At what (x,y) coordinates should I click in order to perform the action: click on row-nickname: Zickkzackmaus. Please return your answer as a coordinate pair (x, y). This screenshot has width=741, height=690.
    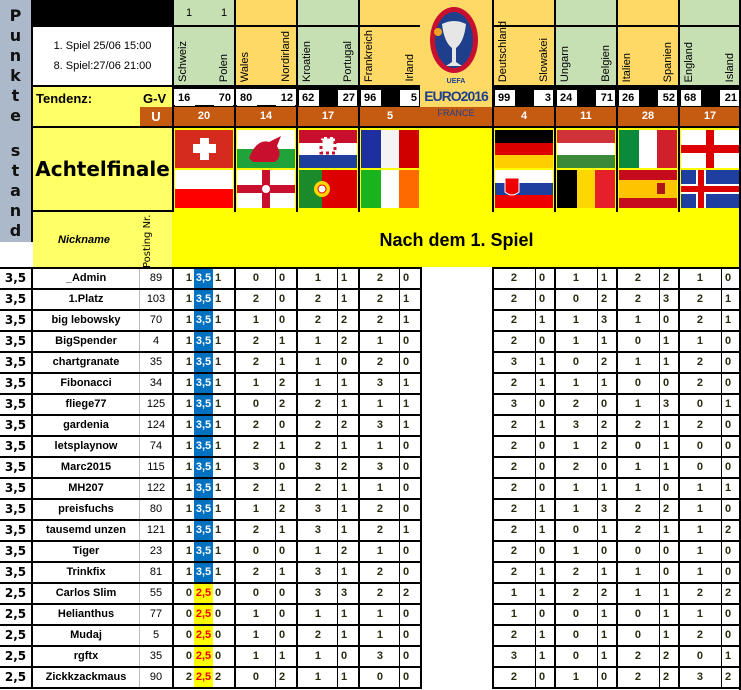
    Looking at the image, I should click on (86, 677).